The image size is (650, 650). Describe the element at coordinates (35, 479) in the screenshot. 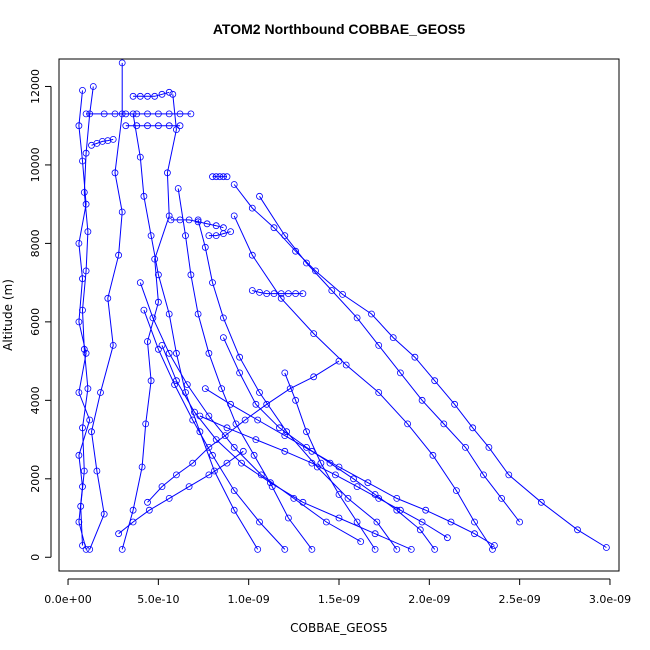

I see `y-tick-label: 2000` at that location.